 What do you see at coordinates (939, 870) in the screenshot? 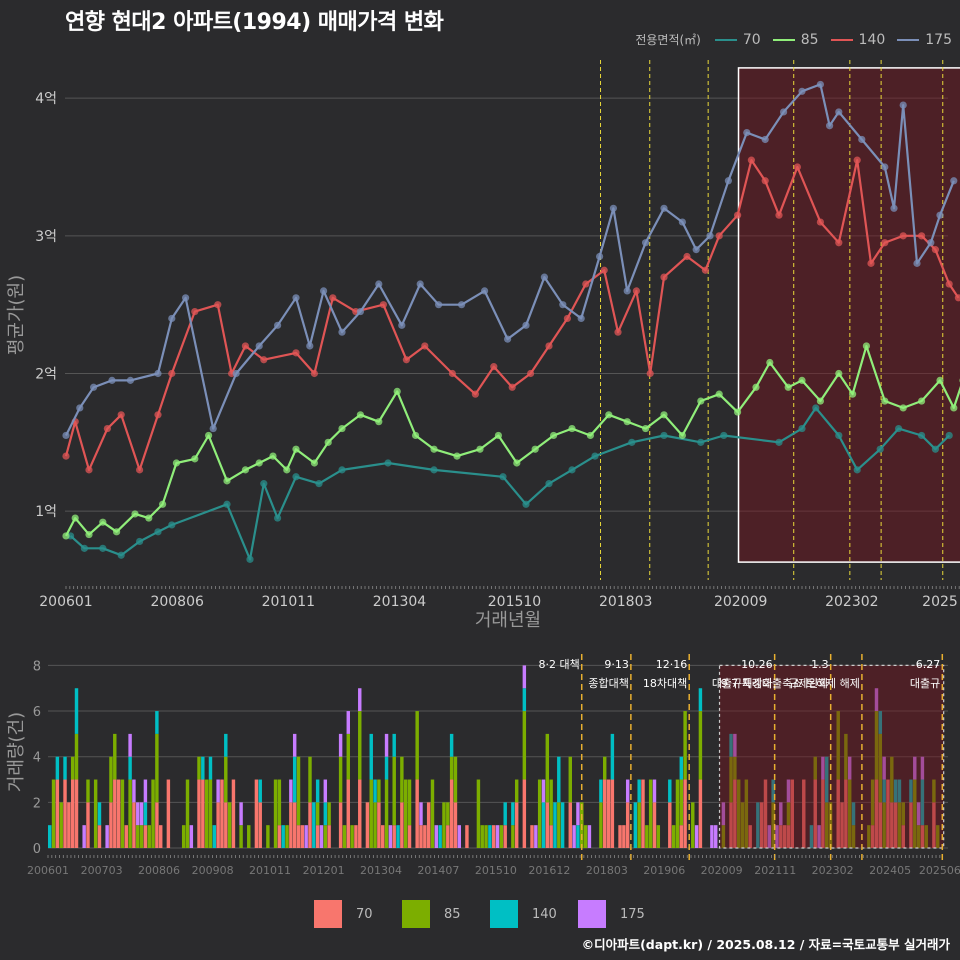
I see `x-tick-label: 202506` at bounding box center [939, 870].